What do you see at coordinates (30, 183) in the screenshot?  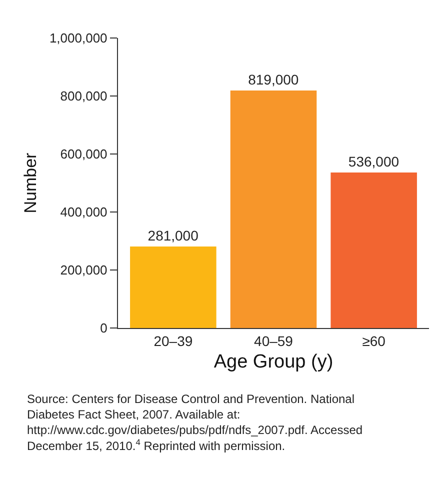 I see `y-axis-title: Number` at bounding box center [30, 183].